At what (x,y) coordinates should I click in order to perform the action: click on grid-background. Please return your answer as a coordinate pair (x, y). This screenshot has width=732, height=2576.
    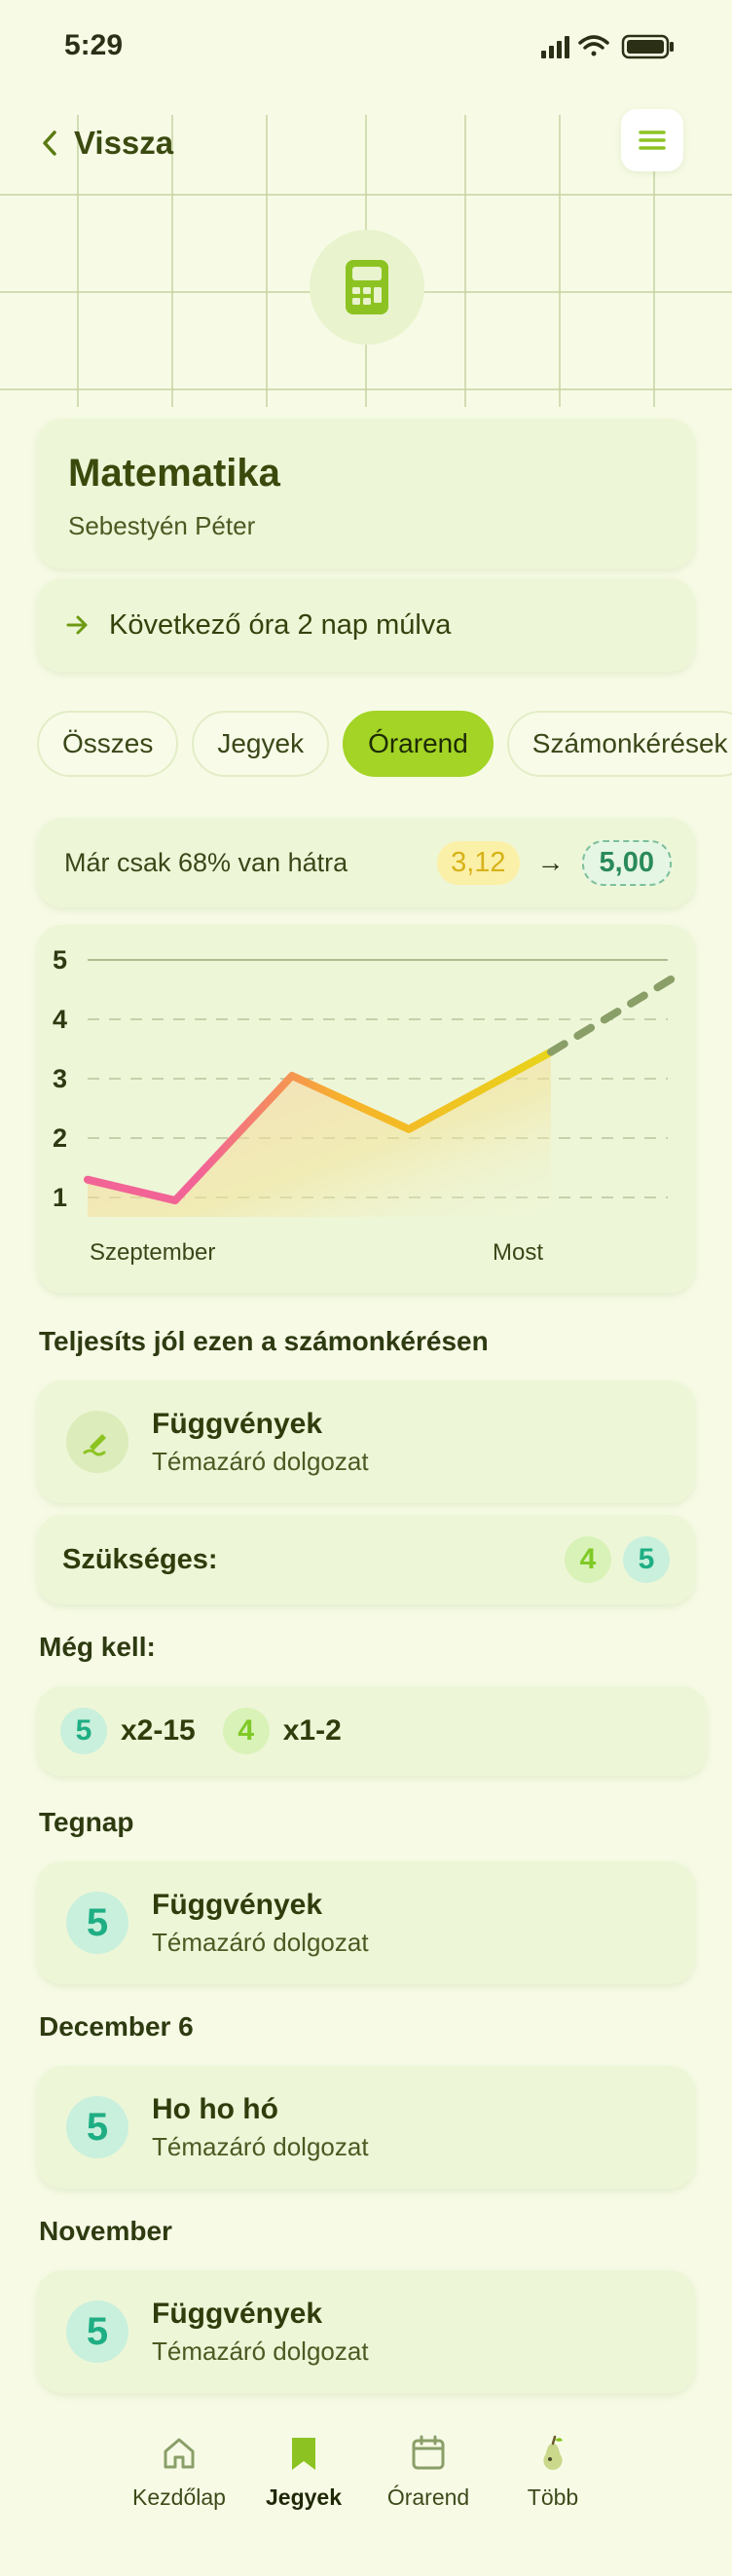
    Looking at the image, I should click on (366, 261).